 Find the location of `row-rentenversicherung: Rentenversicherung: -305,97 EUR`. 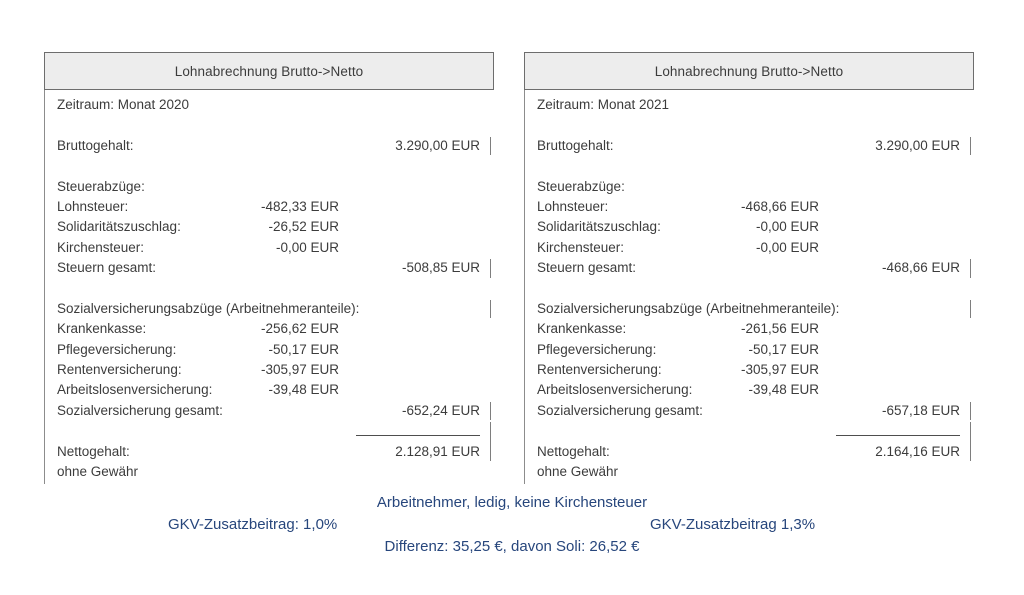

row-rentenversicherung: Rentenversicherung: -305,97 EUR is located at coordinates (269, 370).